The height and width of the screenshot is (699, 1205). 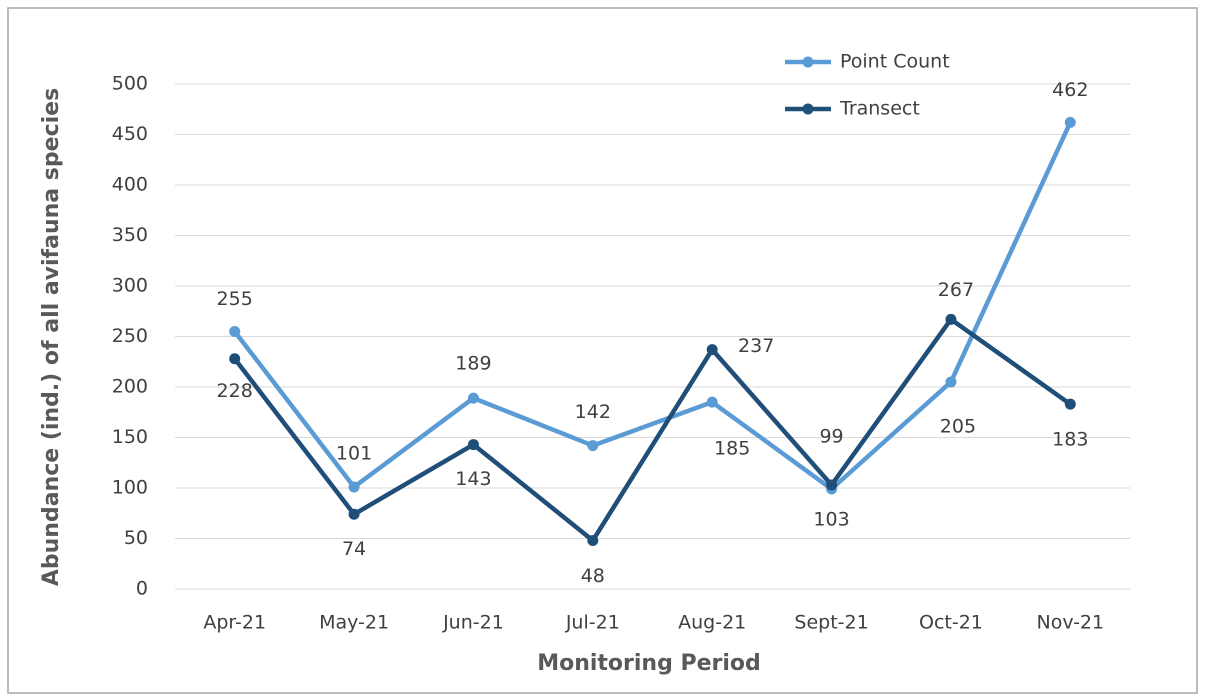 What do you see at coordinates (592, 623) in the screenshot?
I see `x-tick-label: Jul-21` at bounding box center [592, 623].